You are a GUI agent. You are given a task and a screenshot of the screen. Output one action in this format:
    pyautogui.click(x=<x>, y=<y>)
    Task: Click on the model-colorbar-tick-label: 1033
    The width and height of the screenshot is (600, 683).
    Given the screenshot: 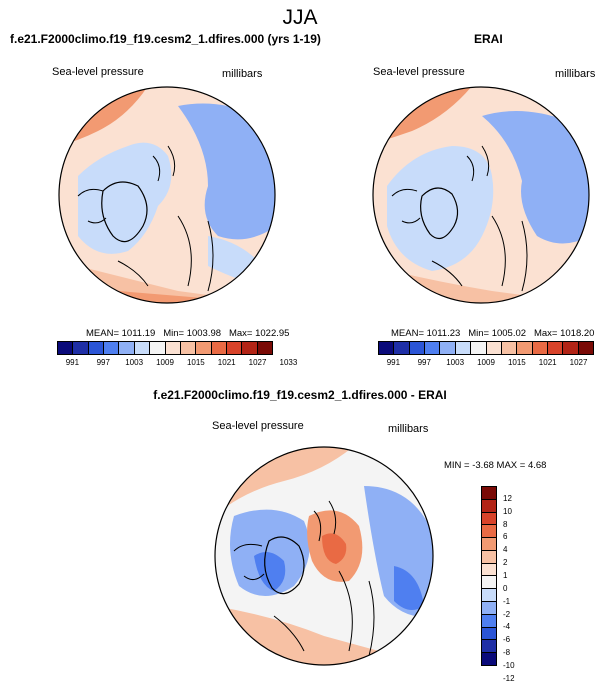 What is the action you would take?
    pyautogui.click(x=288, y=362)
    